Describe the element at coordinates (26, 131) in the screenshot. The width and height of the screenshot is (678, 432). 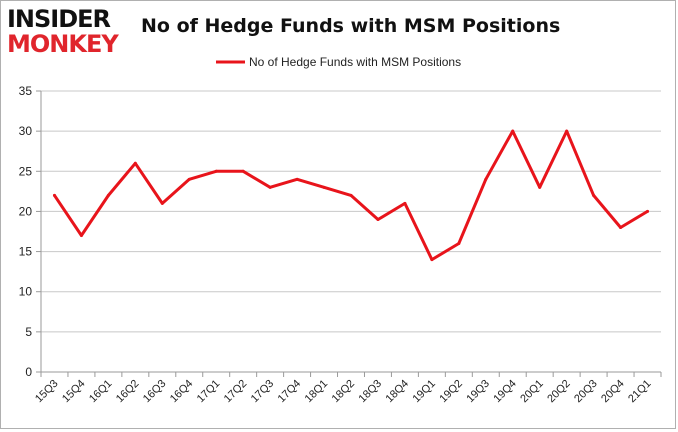
I see `y-tick-label: 30` at that location.